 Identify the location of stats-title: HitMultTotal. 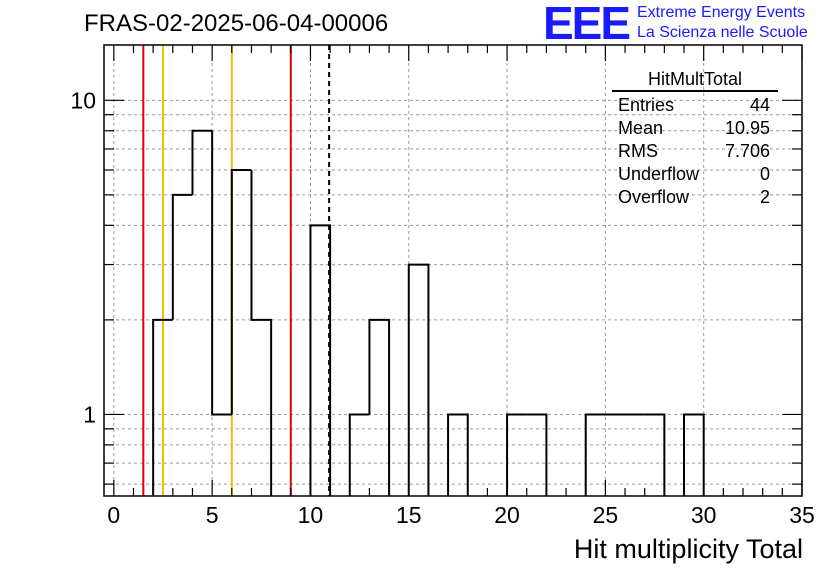
(695, 80).